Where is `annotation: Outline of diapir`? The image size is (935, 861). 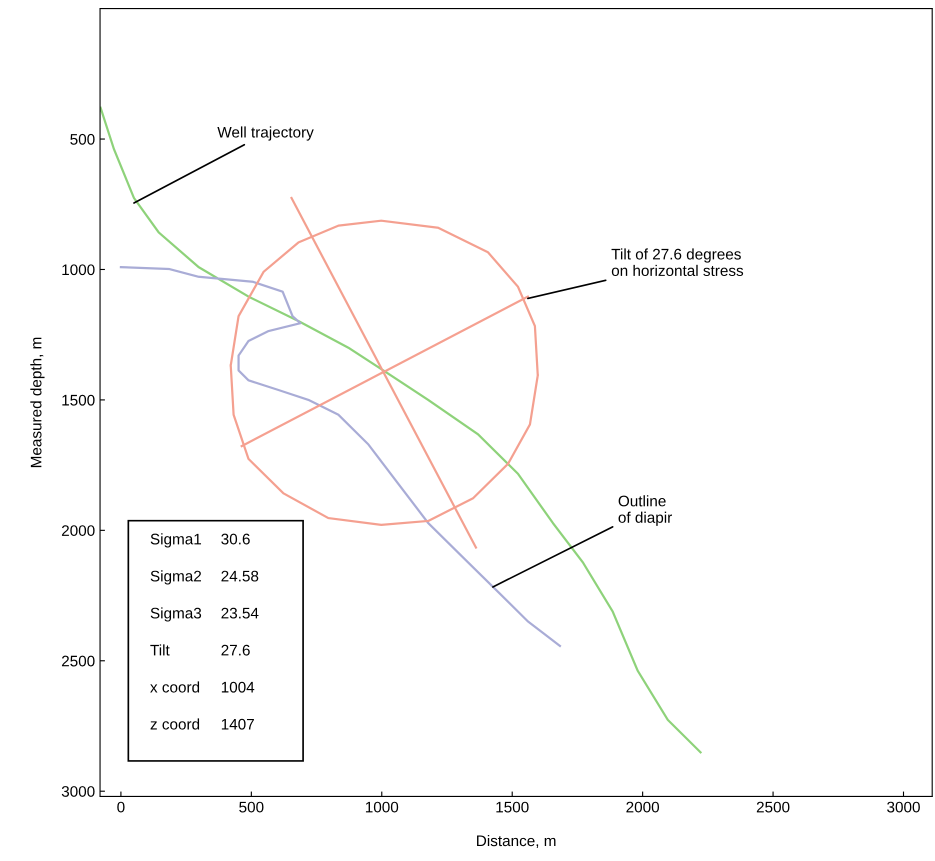 annotation: Outline of diapir is located at coordinates (645, 510).